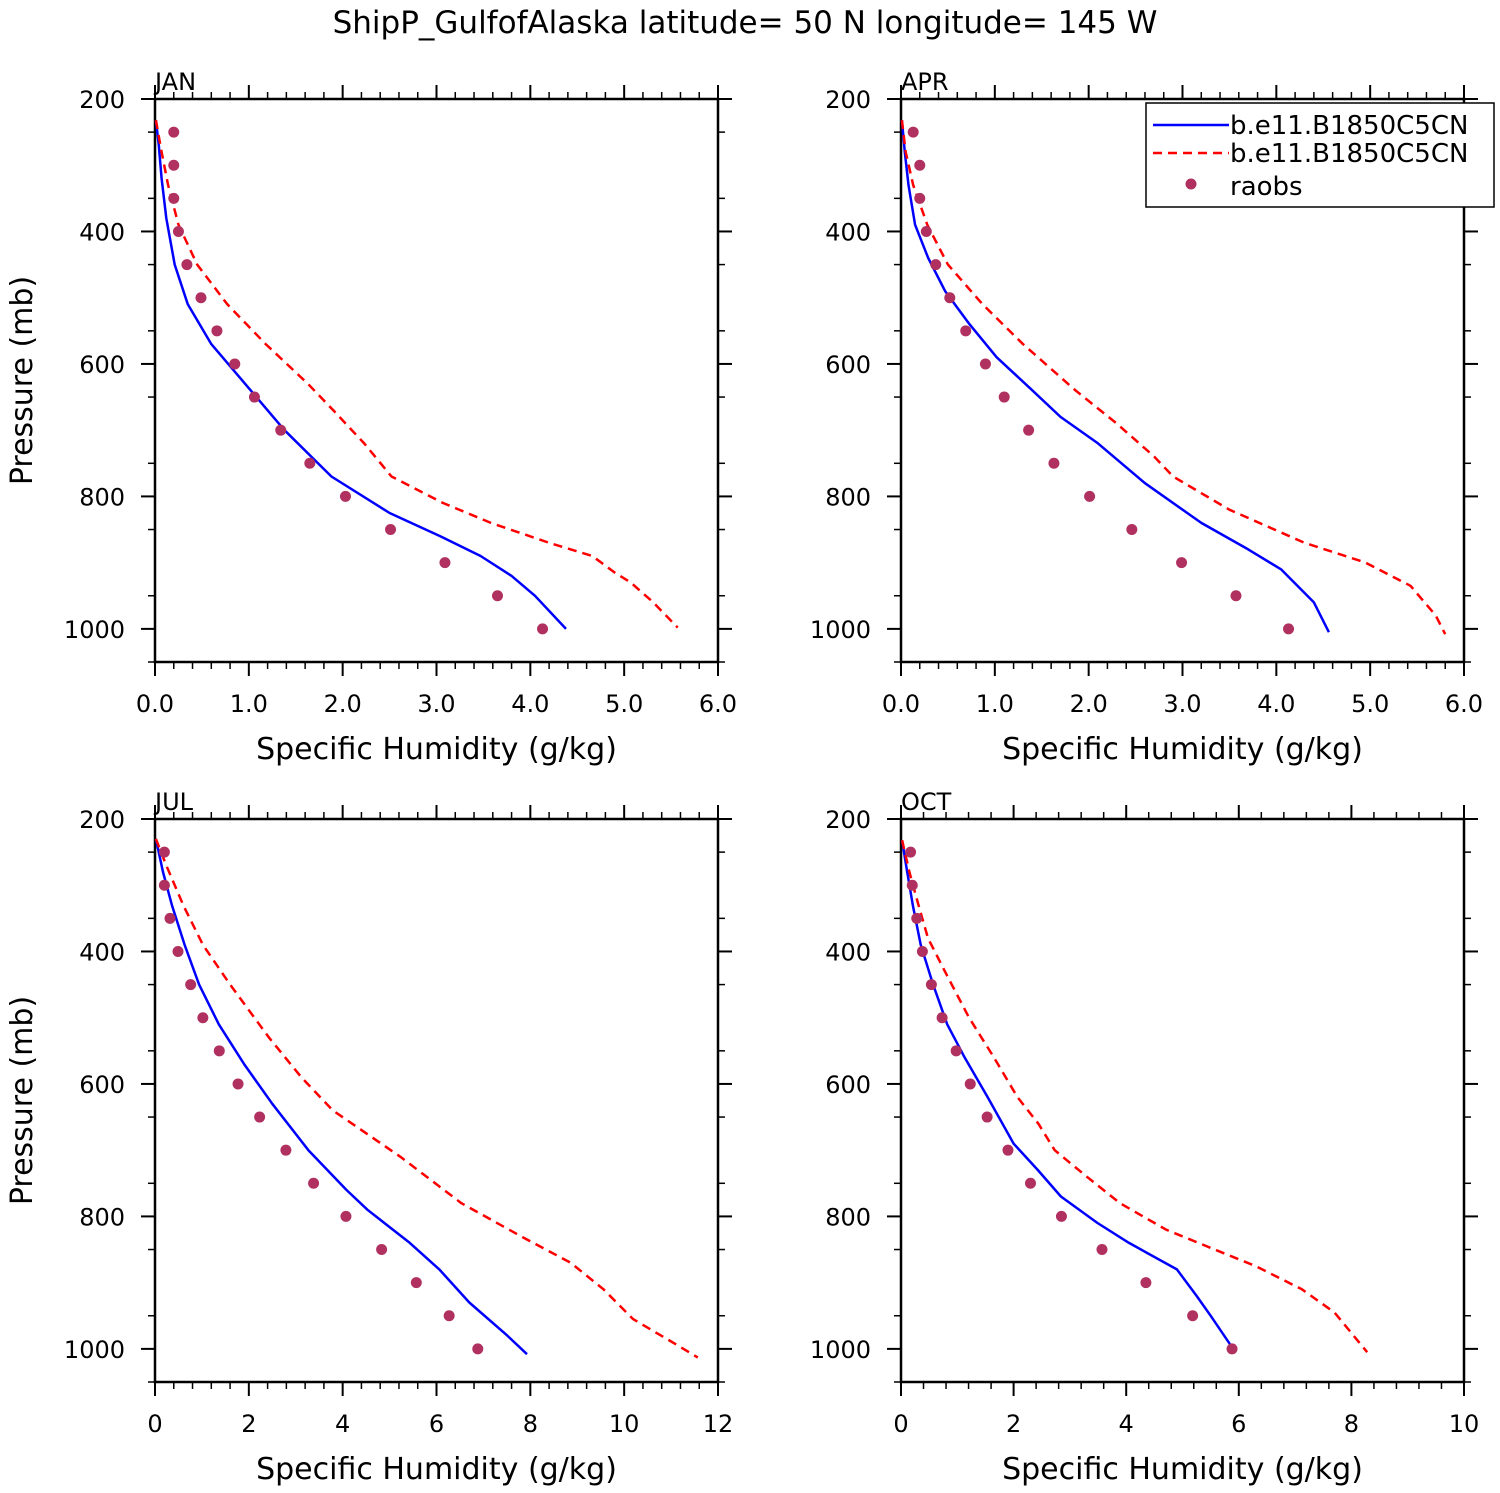 This screenshot has height=1493, width=1500. What do you see at coordinates (926, 802) in the screenshot?
I see `panel-label: OCT` at bounding box center [926, 802].